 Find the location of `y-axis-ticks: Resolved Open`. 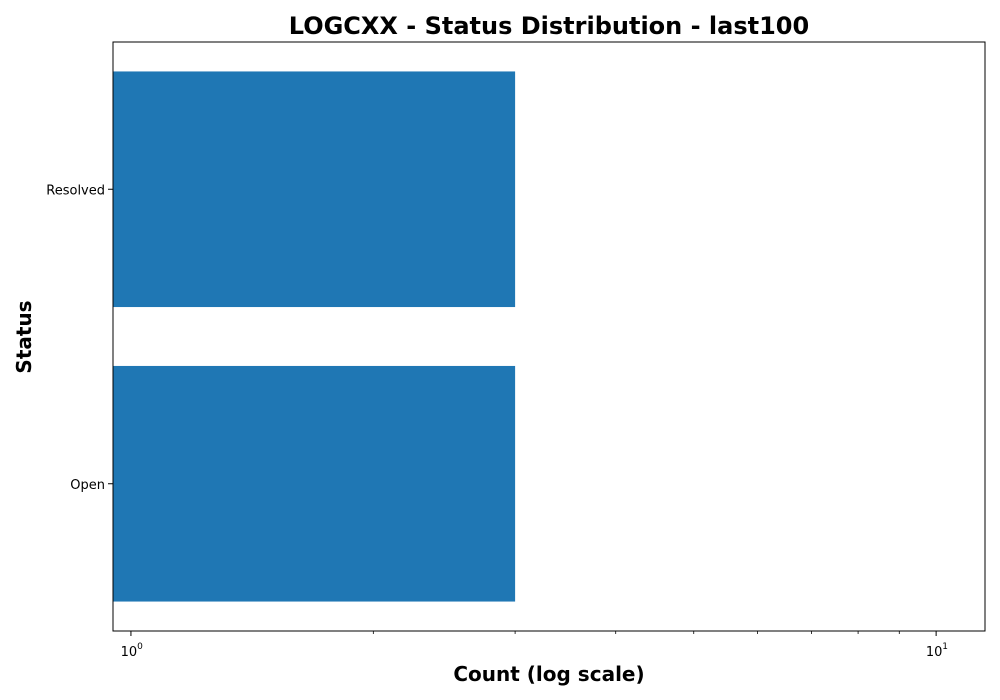

y-axis-ticks: Resolved Open is located at coordinates (79, 338).